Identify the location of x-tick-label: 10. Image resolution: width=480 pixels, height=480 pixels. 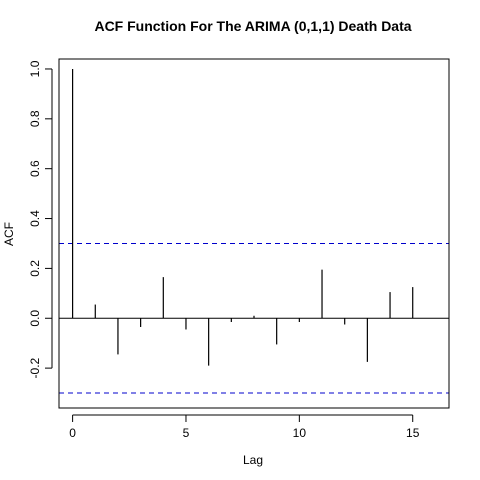
(300, 433).